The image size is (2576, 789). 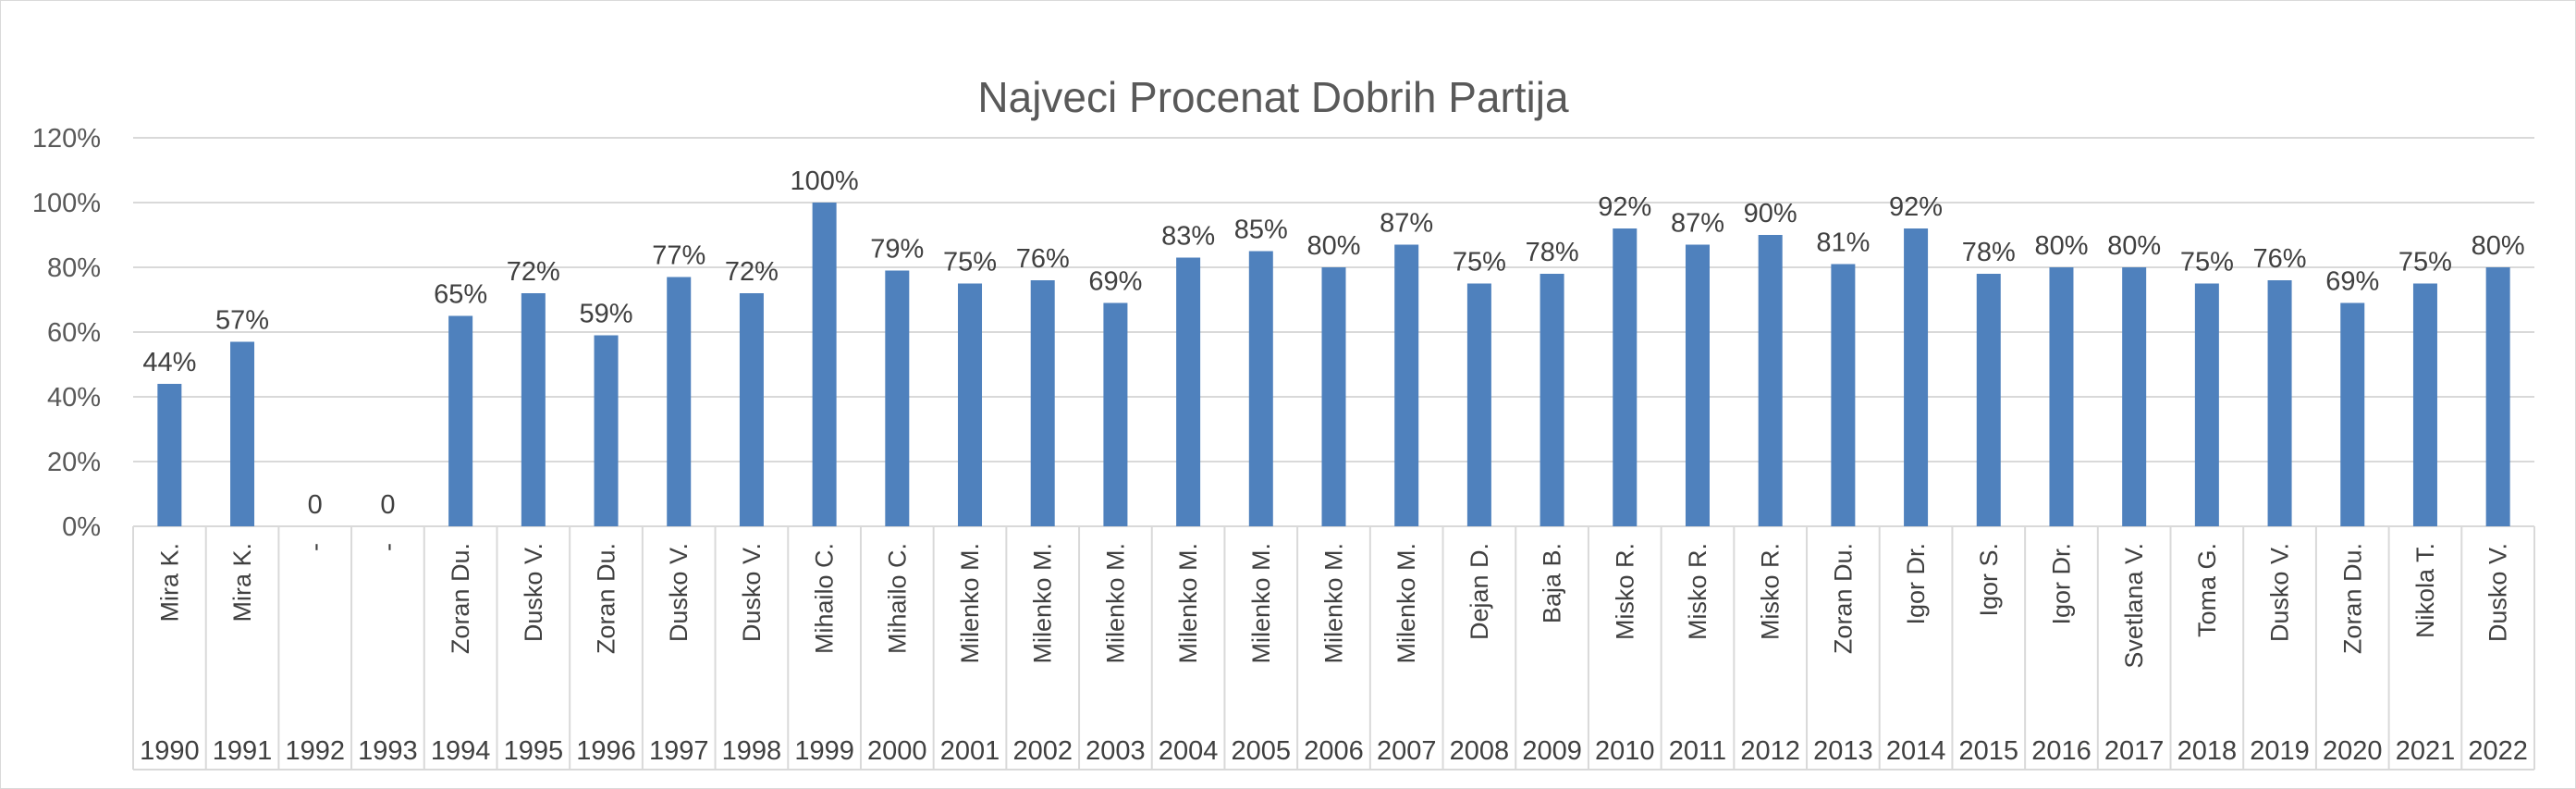 I want to click on category-year-label: 2020, so click(x=2353, y=751).